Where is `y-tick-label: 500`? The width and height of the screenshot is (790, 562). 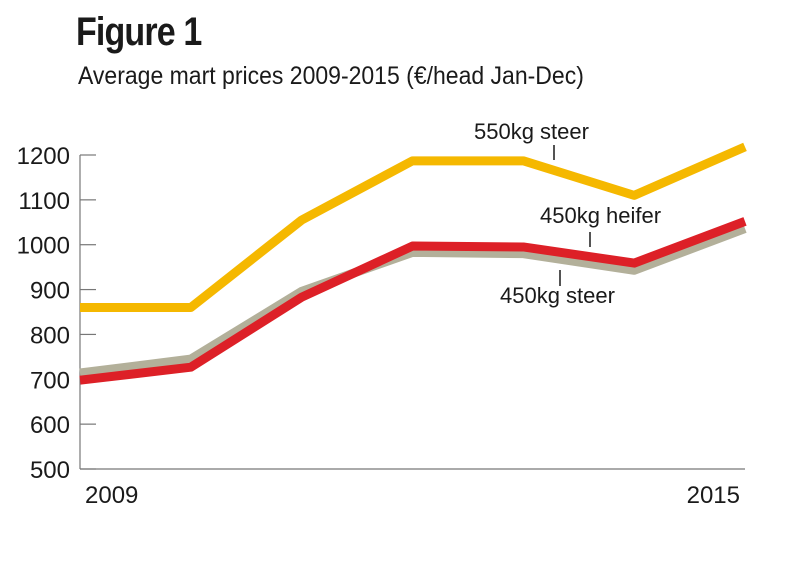 y-tick-label: 500 is located at coordinates (50, 470).